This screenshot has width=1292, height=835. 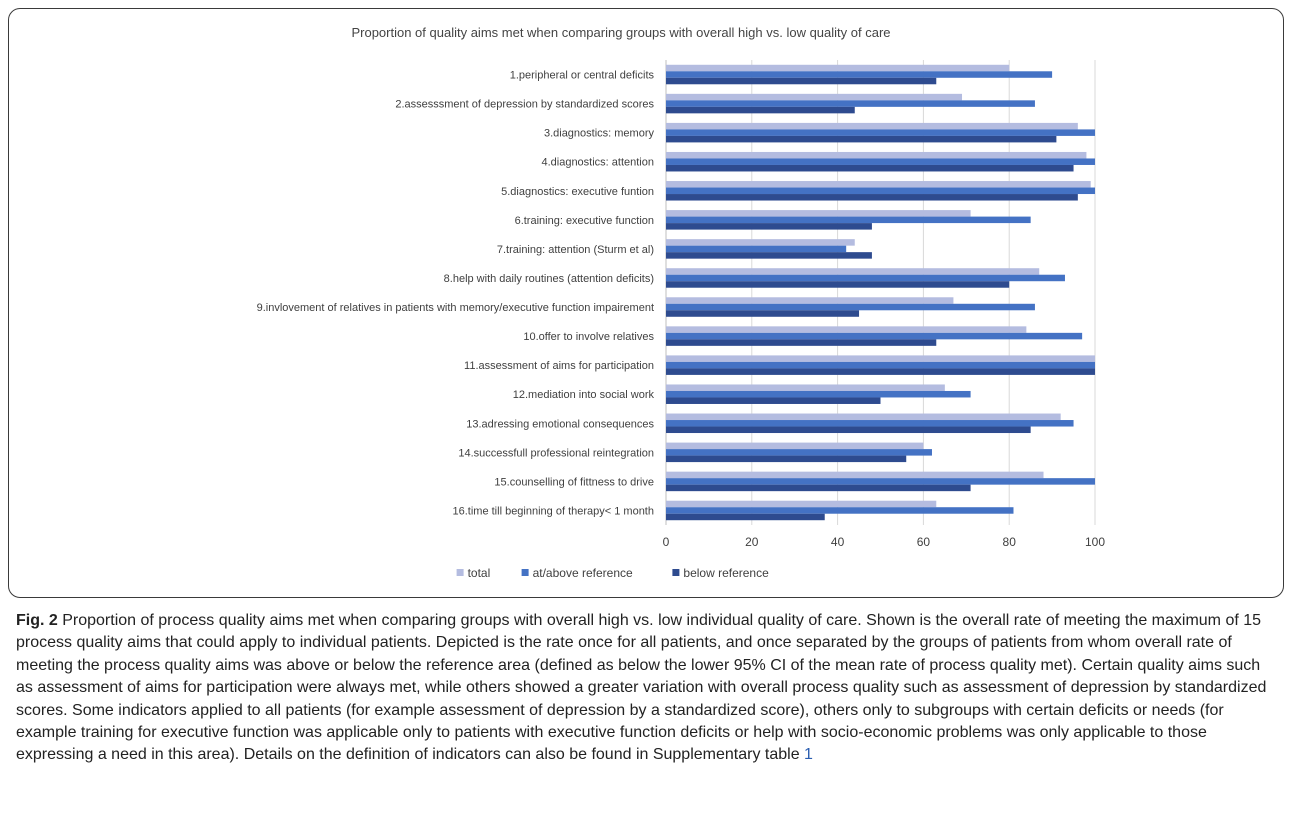 What do you see at coordinates (884, 542) in the screenshot?
I see `x-axis-ticks: 0 20 40 60 80 100` at bounding box center [884, 542].